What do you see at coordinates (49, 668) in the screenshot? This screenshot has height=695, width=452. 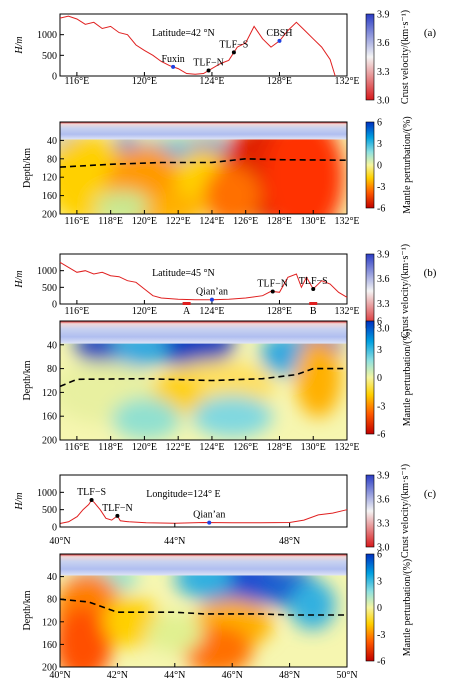 I see `depth-ytick-label: 200` at bounding box center [49, 668].